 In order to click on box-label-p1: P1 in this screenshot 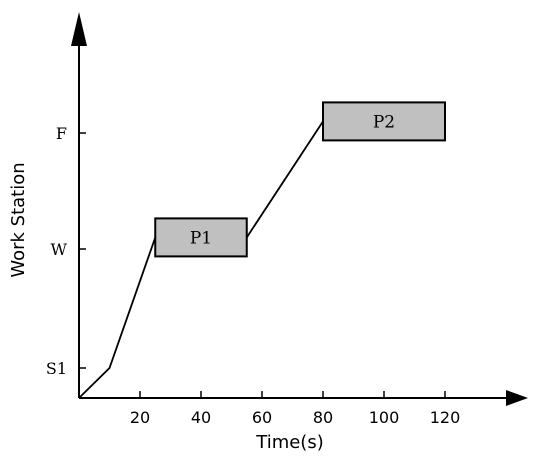, I will do `click(201, 238)`.